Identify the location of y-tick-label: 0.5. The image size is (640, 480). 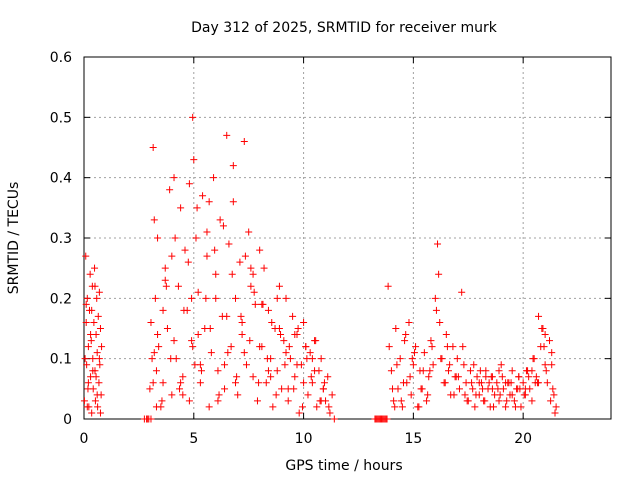
(61, 118).